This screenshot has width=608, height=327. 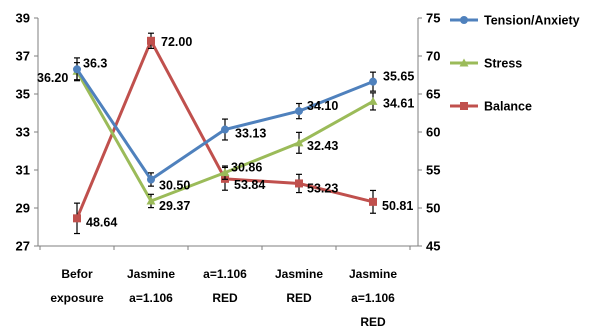 What do you see at coordinates (23, 170) in the screenshot?
I see `left-tick-label: 31` at bounding box center [23, 170].